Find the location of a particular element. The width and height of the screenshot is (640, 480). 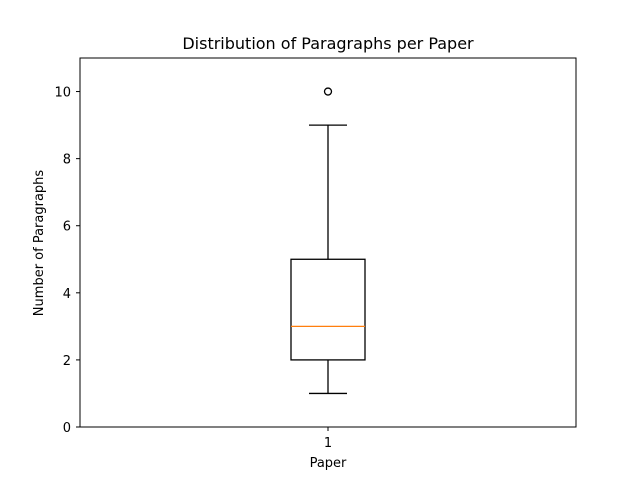

y-tick-label: 0 is located at coordinates (67, 428).